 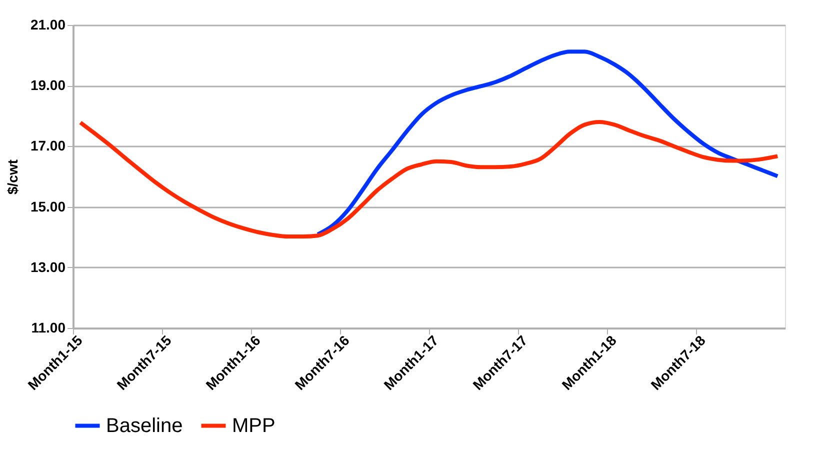 What do you see at coordinates (48, 24) in the screenshot?
I see `y-tick-label: 21.00` at bounding box center [48, 24].